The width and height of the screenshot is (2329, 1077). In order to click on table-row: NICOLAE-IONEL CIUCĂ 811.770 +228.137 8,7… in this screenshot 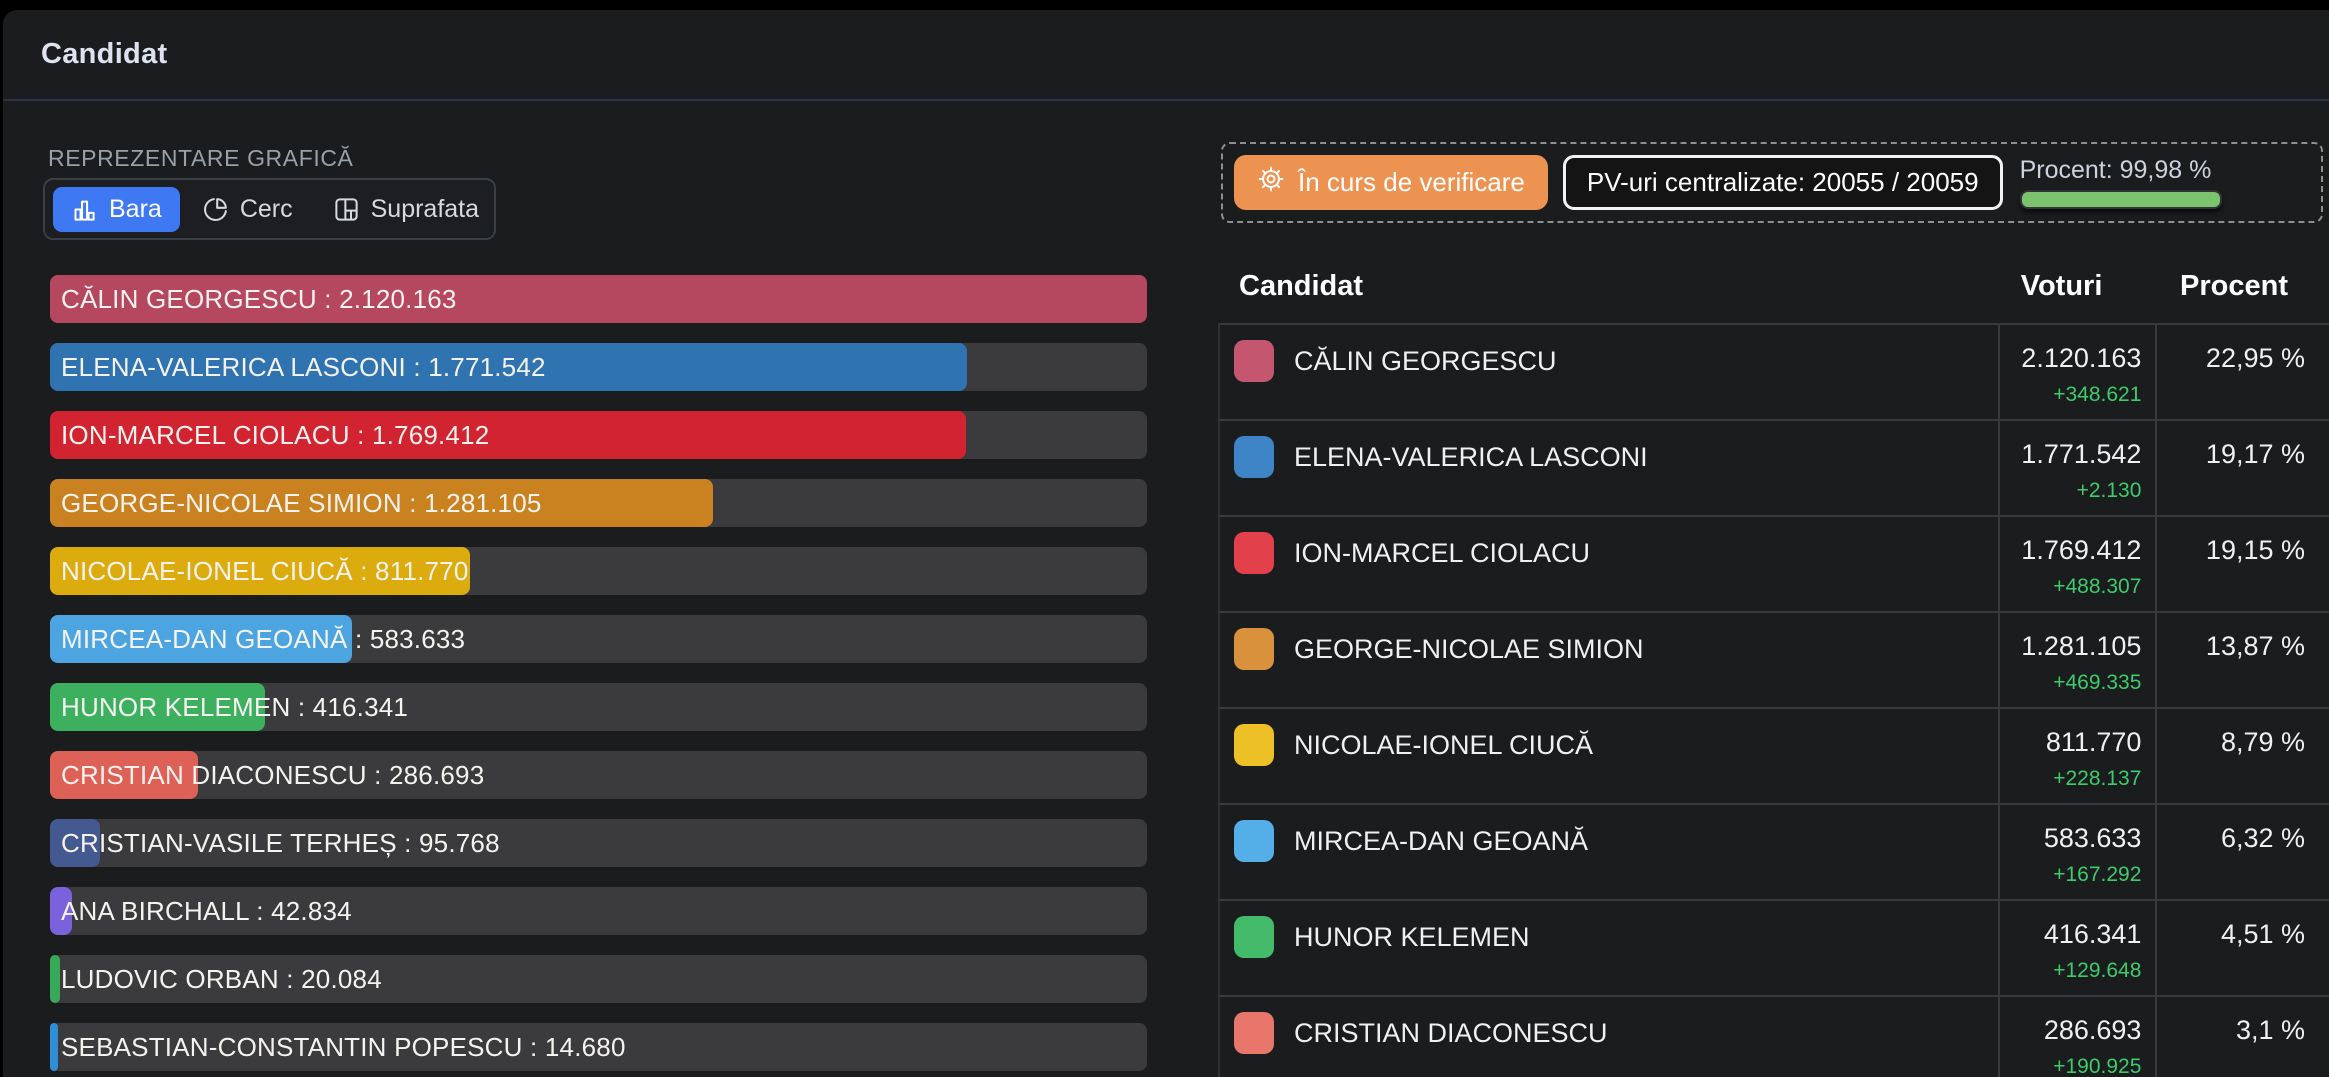, I will do `click(1774, 755)`.